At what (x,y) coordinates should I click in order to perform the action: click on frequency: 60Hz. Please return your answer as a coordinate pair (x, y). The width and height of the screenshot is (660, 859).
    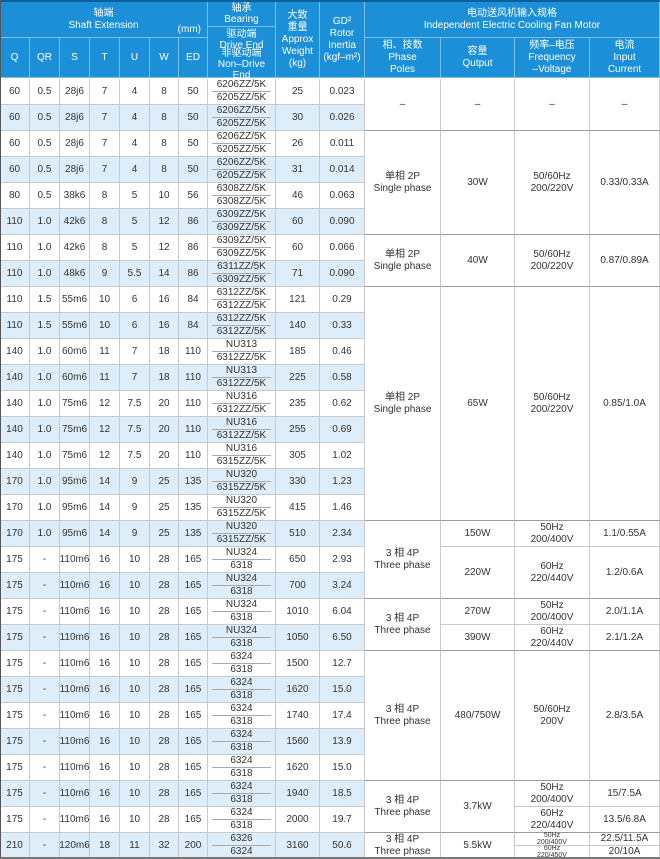
    Looking at the image, I should click on (552, 631).